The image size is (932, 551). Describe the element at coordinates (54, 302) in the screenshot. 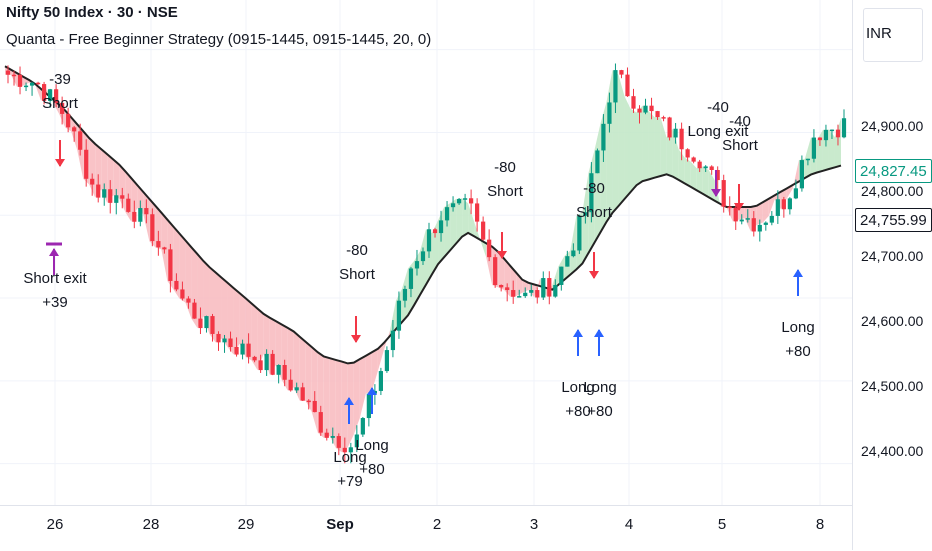

I see `signal-label: +39` at that location.